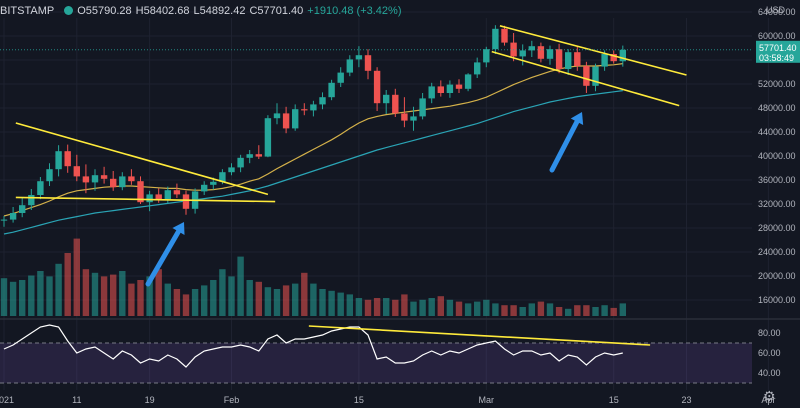  What do you see at coordinates (593, 50) in the screenshot?
I see `trendline-upper-right` at bounding box center [593, 50].